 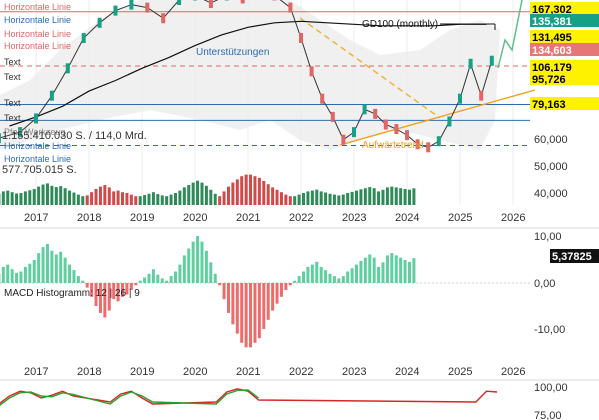 I want to click on support-annotation: Unterstützungen, so click(x=232, y=52).